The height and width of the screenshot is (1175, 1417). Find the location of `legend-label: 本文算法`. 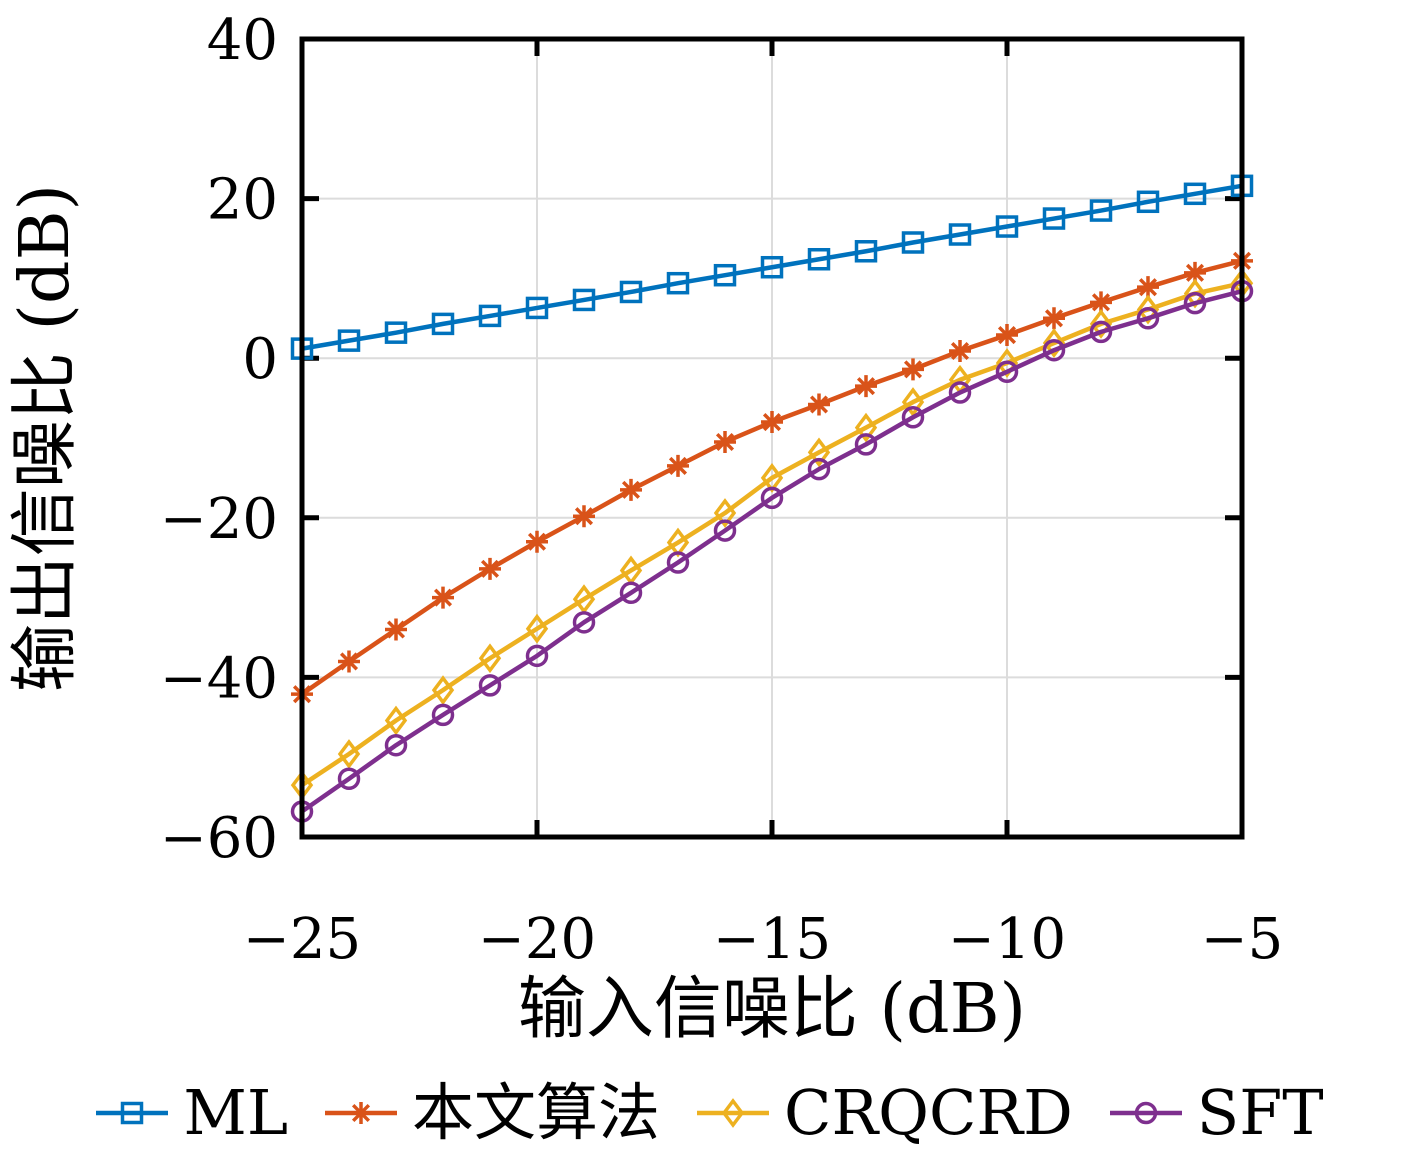

legend-label: 本文算法 is located at coordinates (536, 1112).